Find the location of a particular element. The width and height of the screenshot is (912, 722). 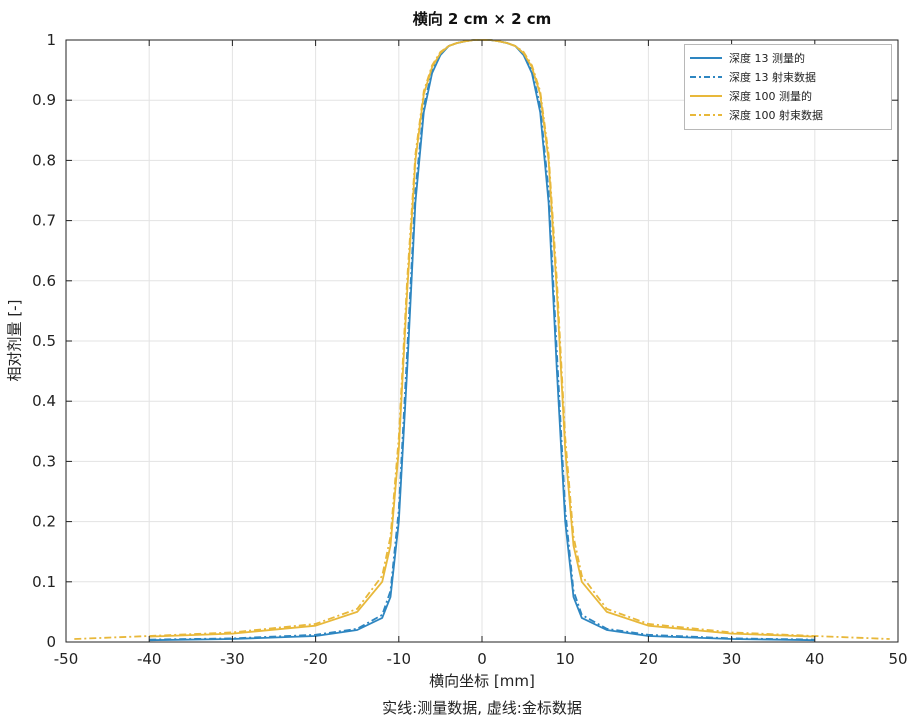

legend-label: 深度 13 射束数据 is located at coordinates (772, 77).